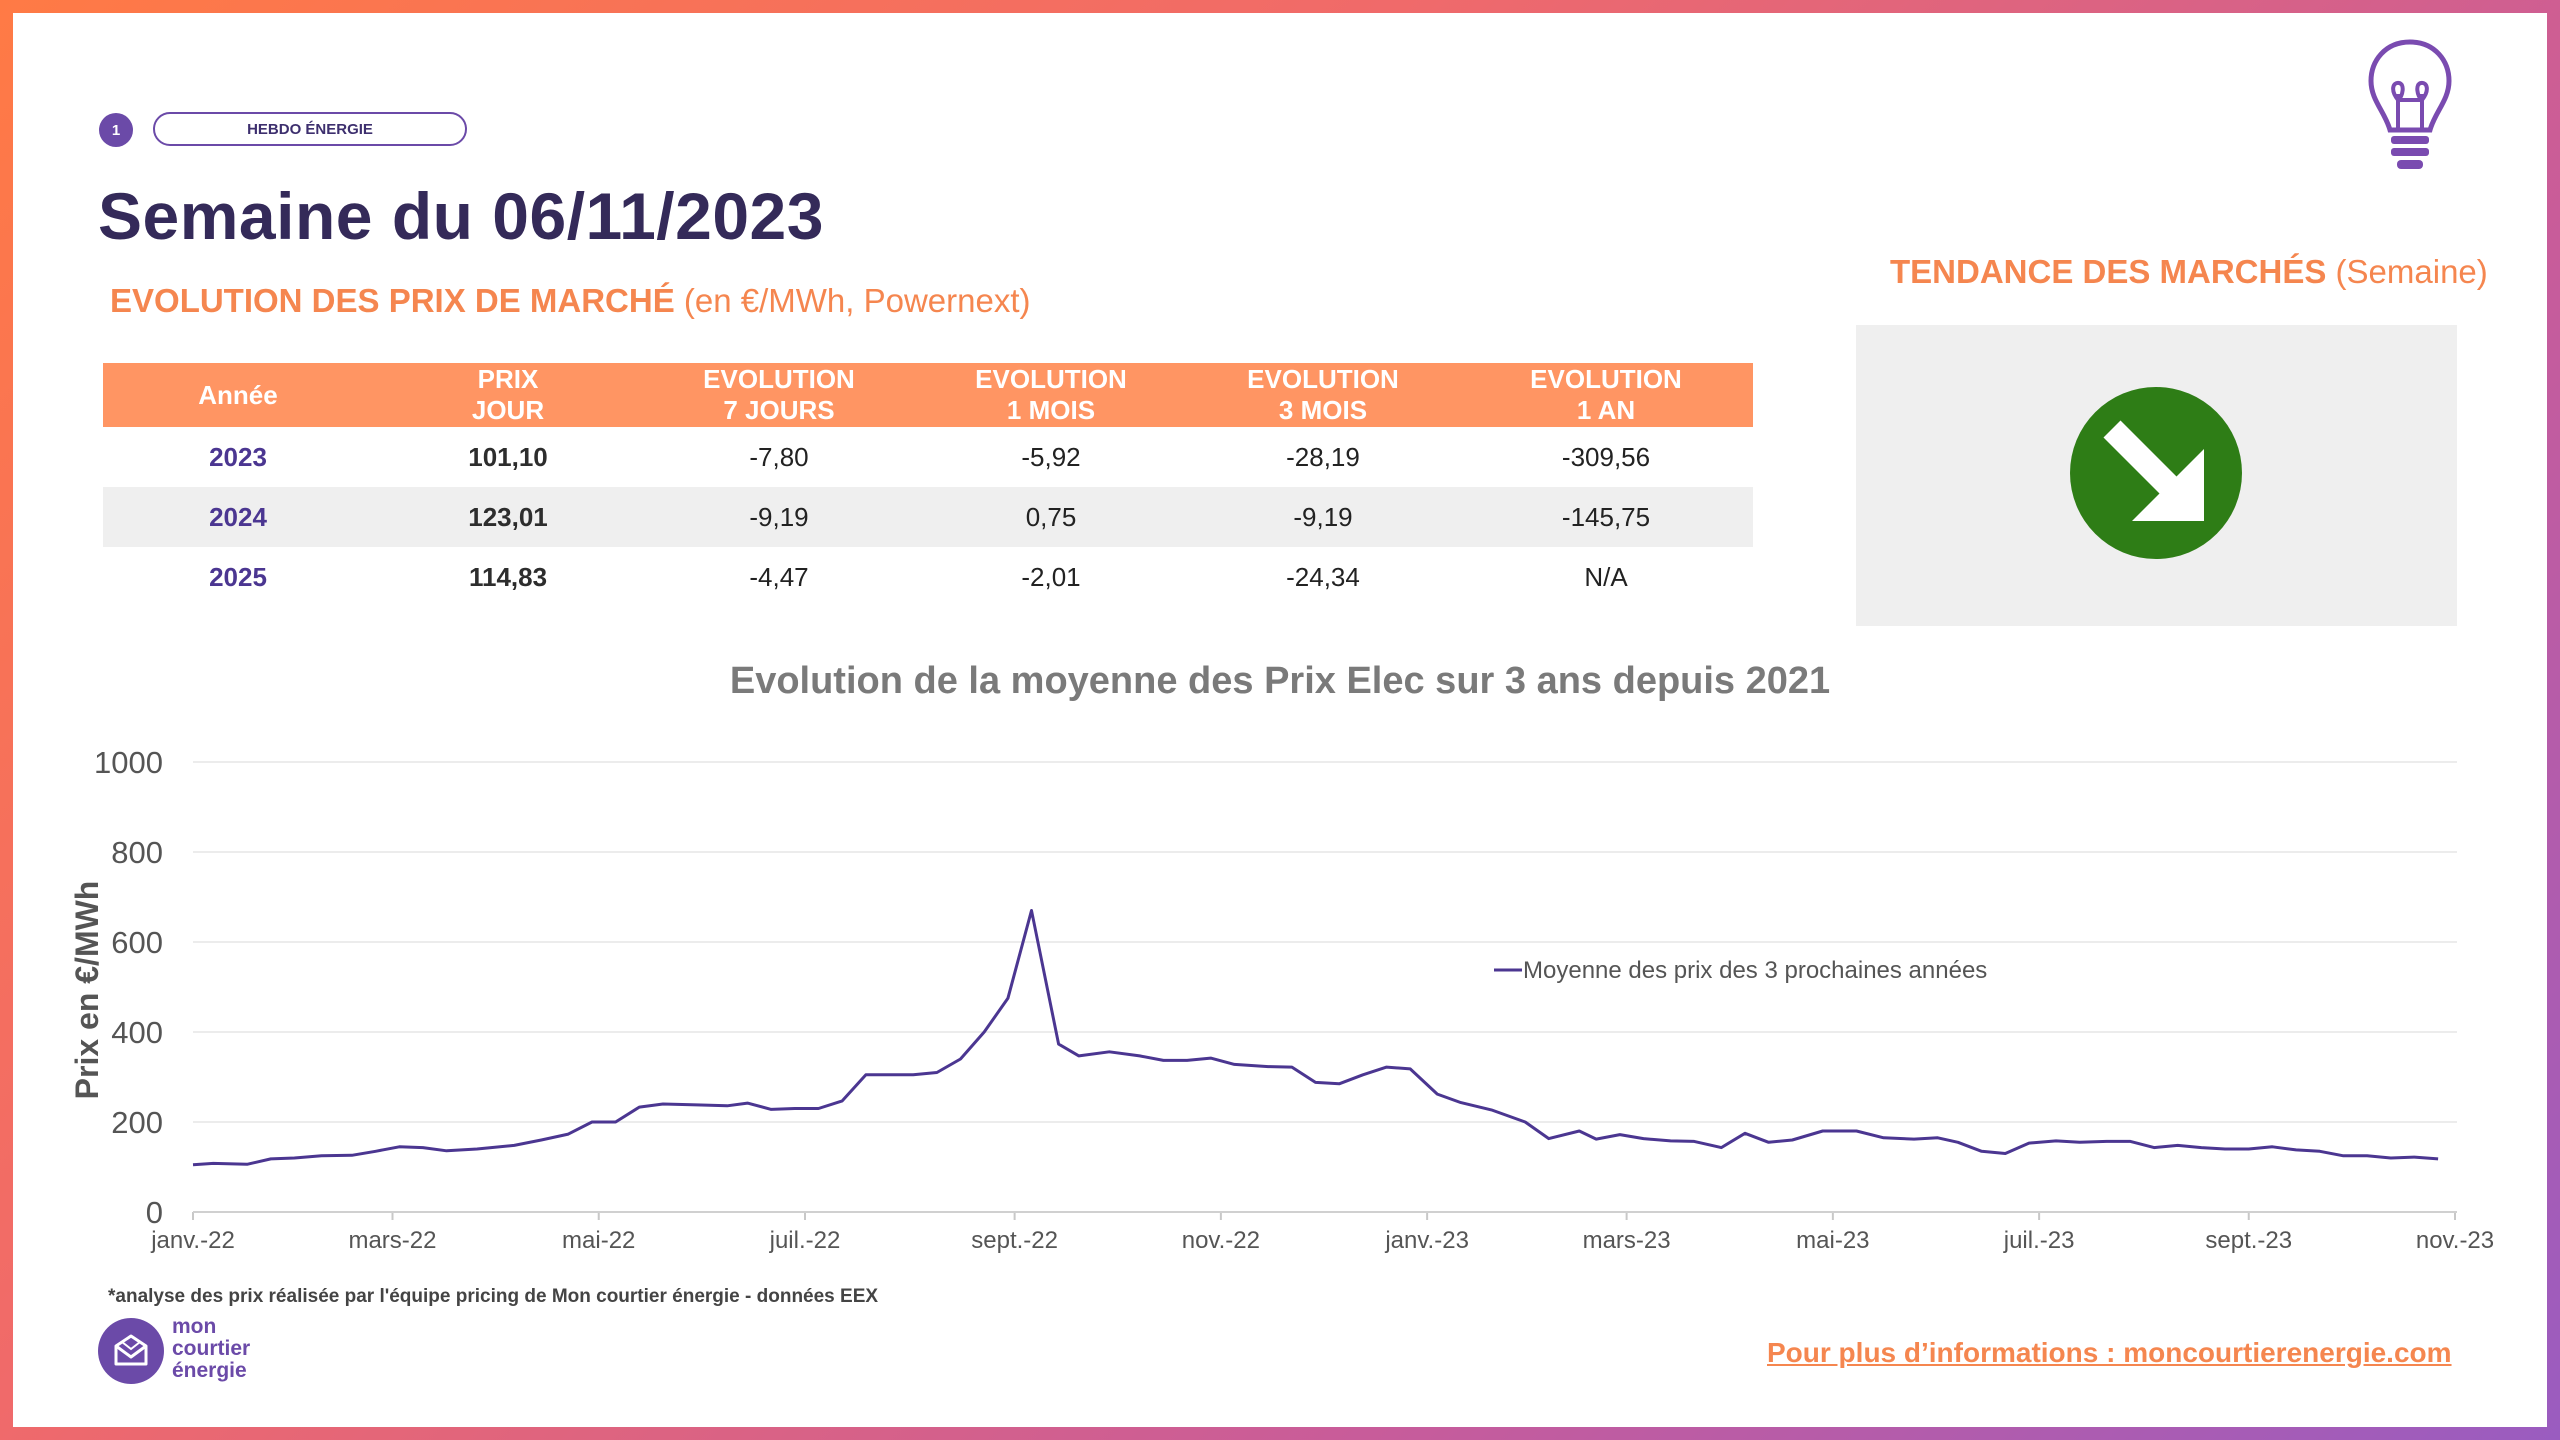 The height and width of the screenshot is (1440, 2560). What do you see at coordinates (1606, 456) in the screenshot?
I see `cell-evolution: -309,56` at bounding box center [1606, 456].